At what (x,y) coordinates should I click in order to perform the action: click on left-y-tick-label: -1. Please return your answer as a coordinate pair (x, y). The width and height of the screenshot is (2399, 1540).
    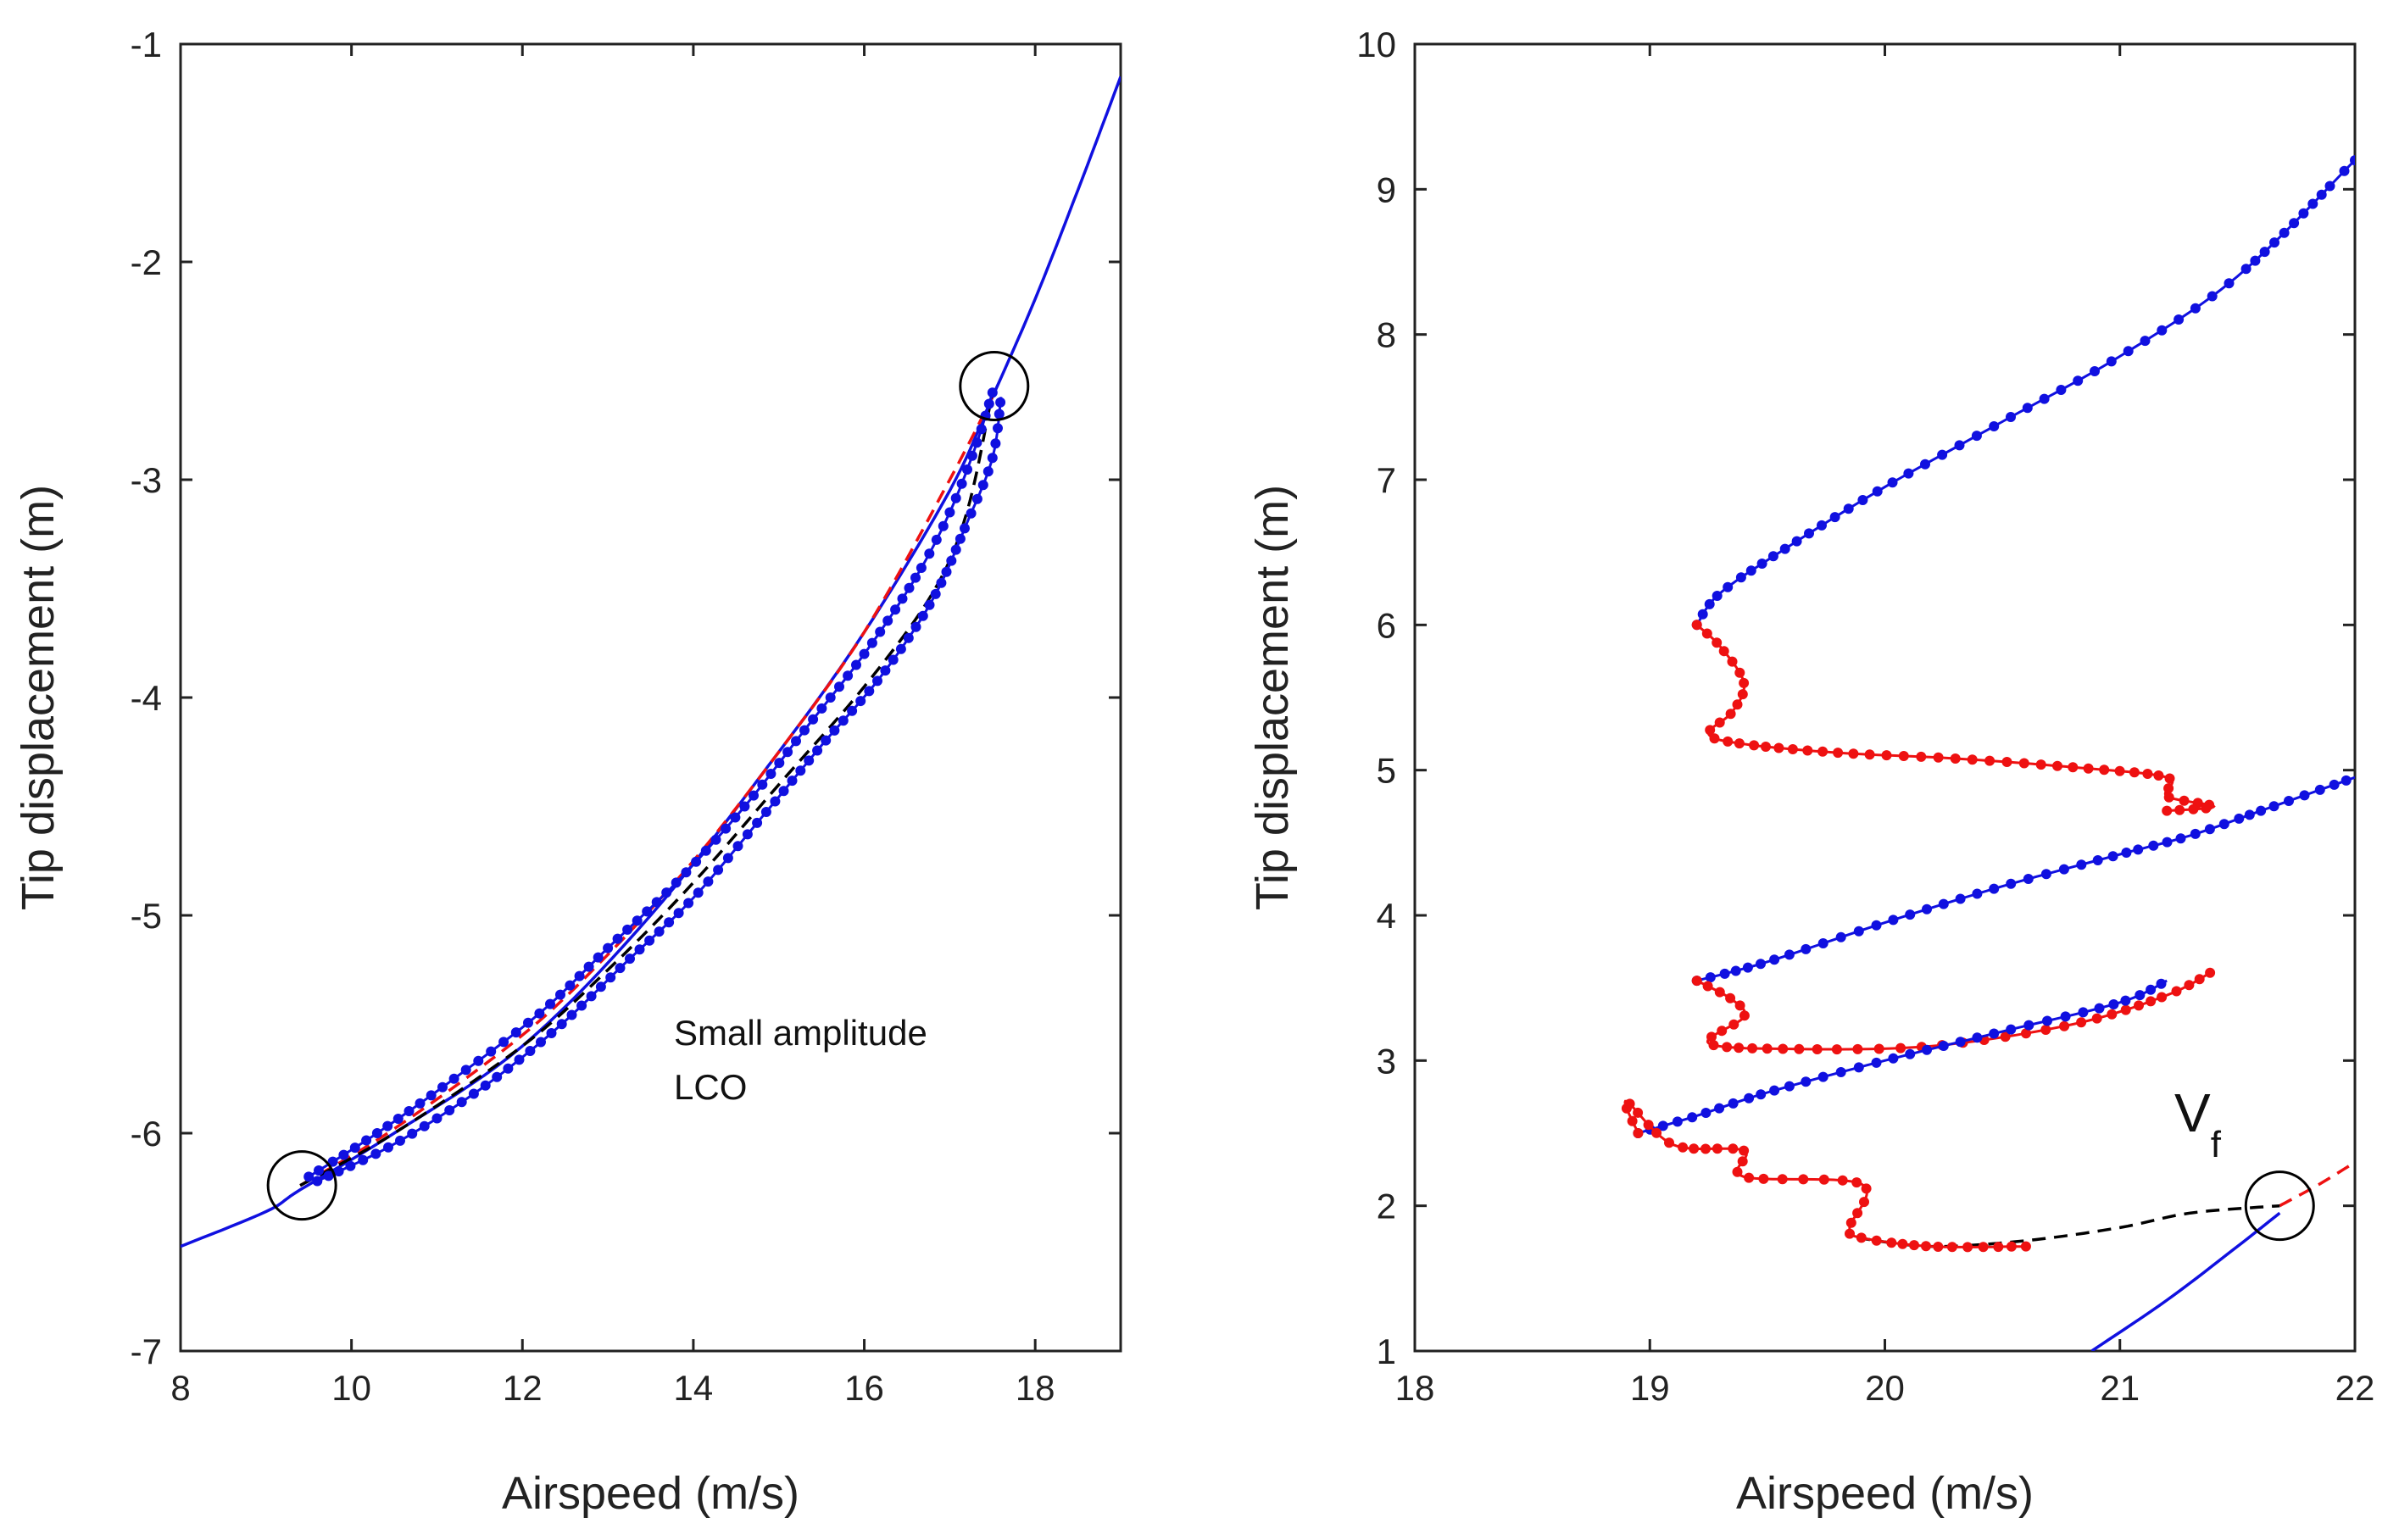
    Looking at the image, I should click on (146, 44).